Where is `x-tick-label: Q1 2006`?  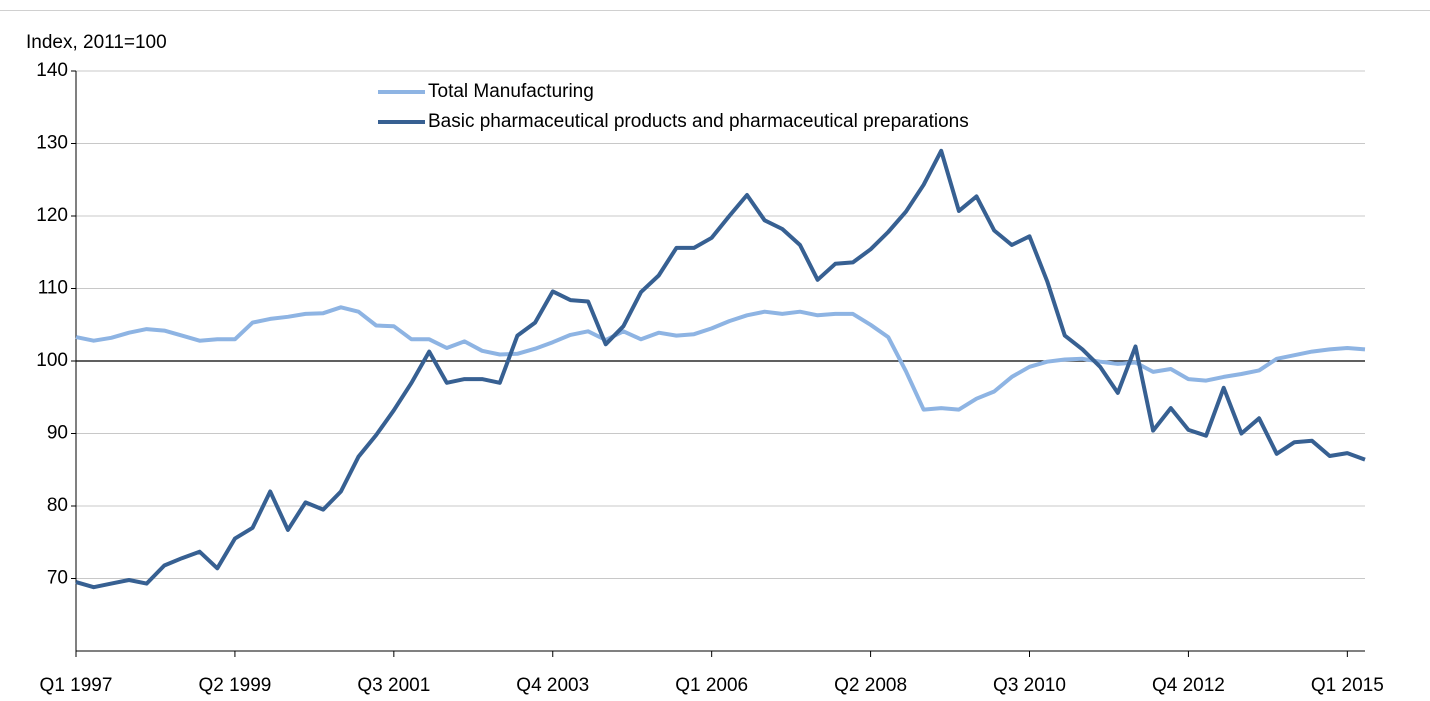 x-tick-label: Q1 2006 is located at coordinates (711, 685).